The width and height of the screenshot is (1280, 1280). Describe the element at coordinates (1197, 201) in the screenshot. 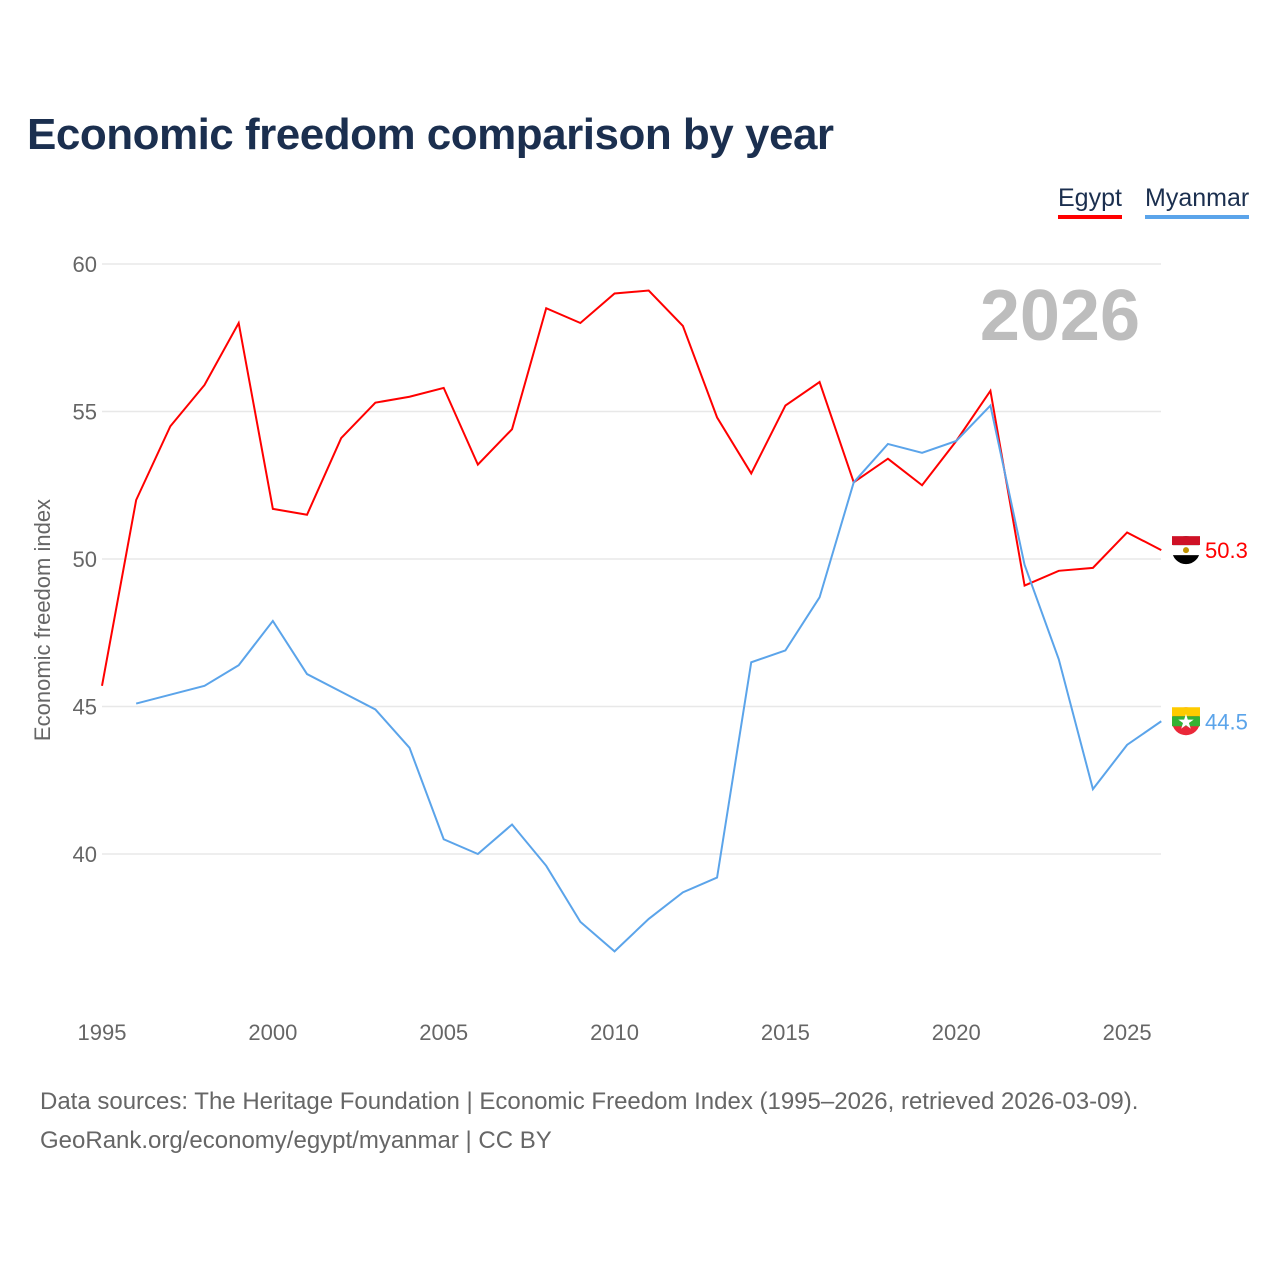

I see `legend-myanmar: Myanmar` at that location.